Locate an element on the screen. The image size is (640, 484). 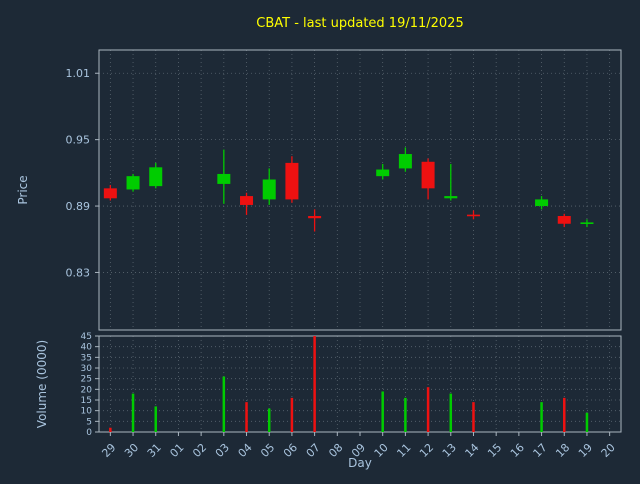
x-tick-label: 19 is located at coordinates (585, 450).